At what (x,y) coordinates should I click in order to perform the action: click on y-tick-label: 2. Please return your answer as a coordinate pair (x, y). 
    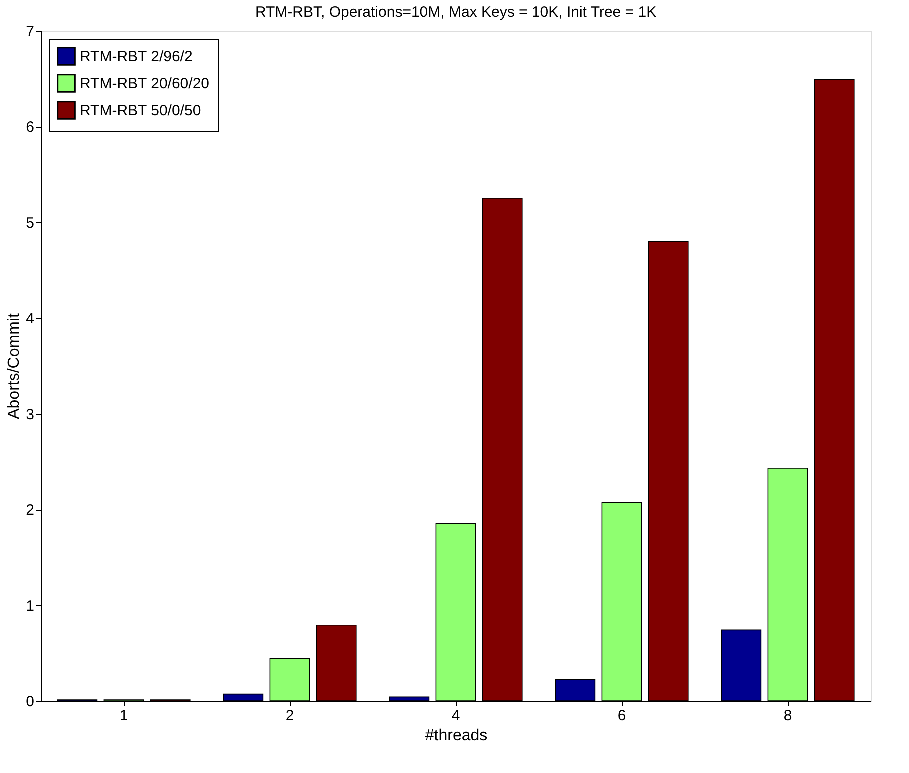
    Looking at the image, I should click on (30, 511).